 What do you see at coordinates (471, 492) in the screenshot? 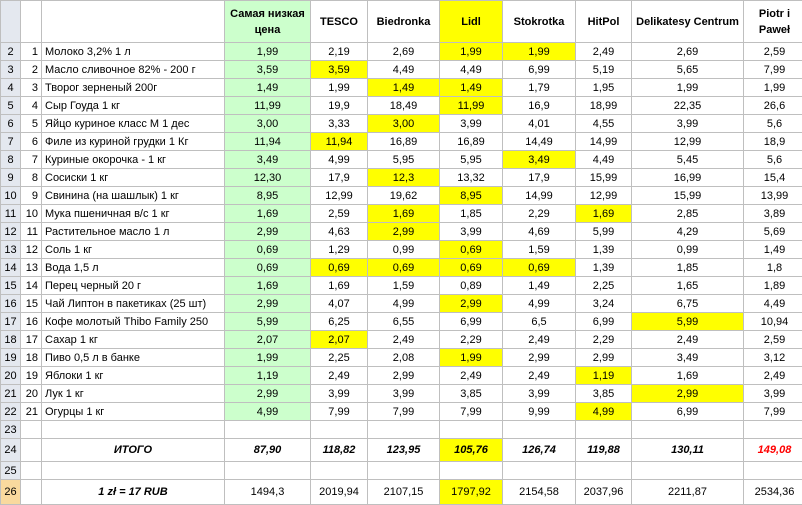
I see `rub-lidl: 1797,92` at bounding box center [471, 492].